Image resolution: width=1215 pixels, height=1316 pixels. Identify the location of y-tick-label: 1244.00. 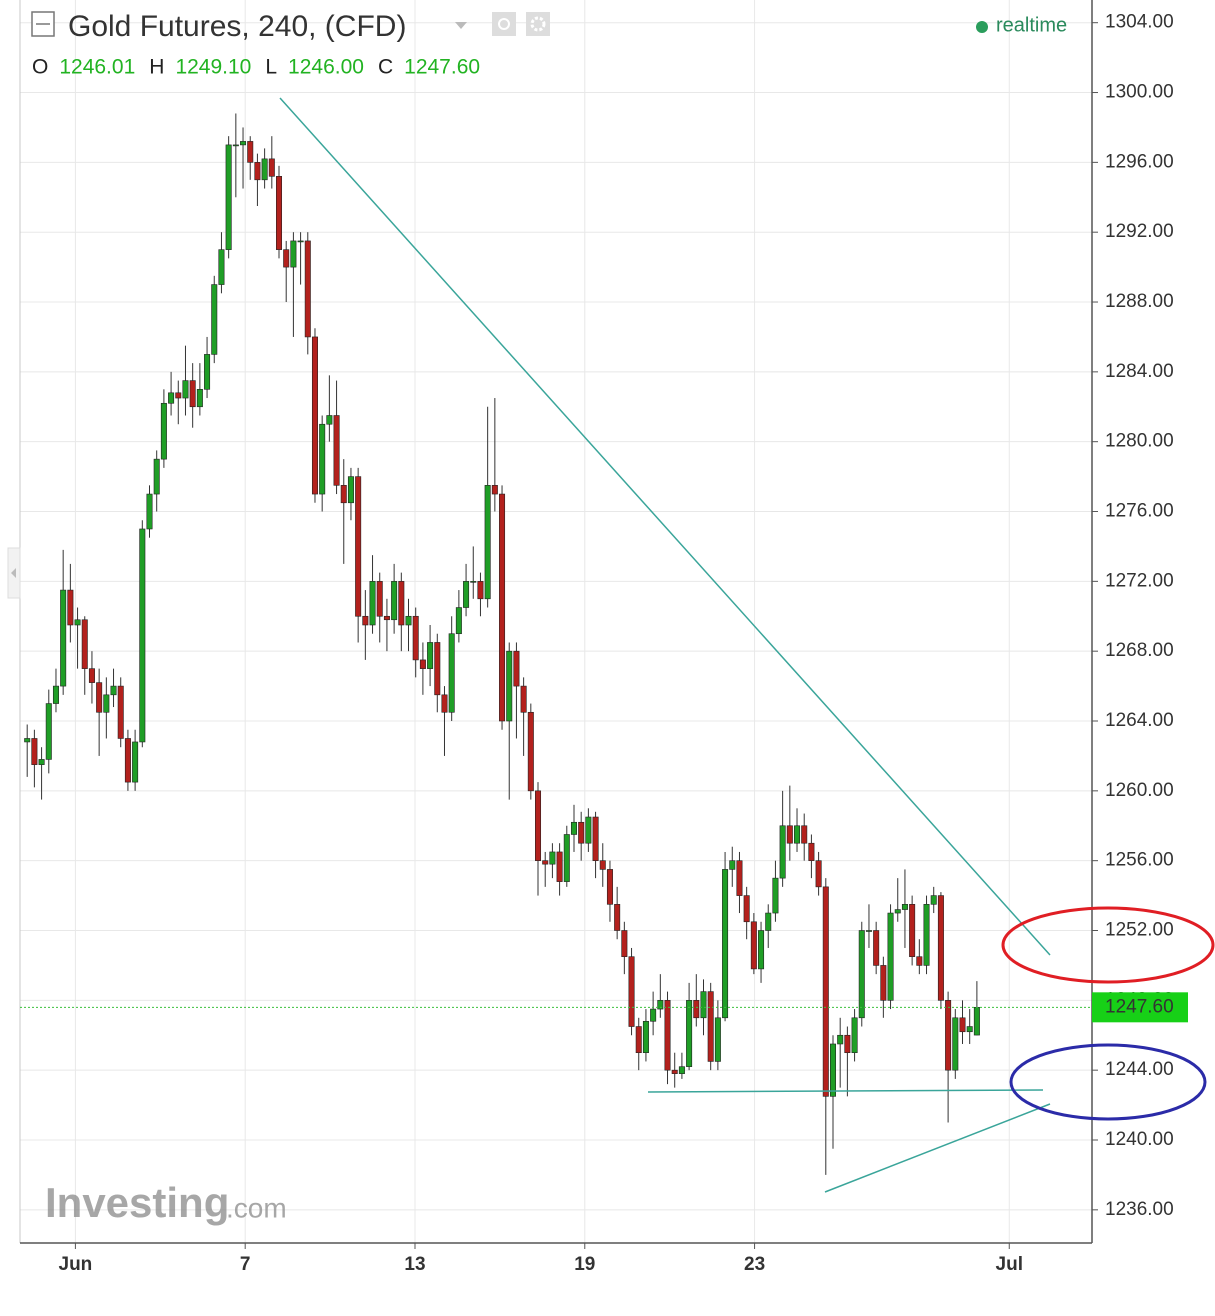
(1139, 1069).